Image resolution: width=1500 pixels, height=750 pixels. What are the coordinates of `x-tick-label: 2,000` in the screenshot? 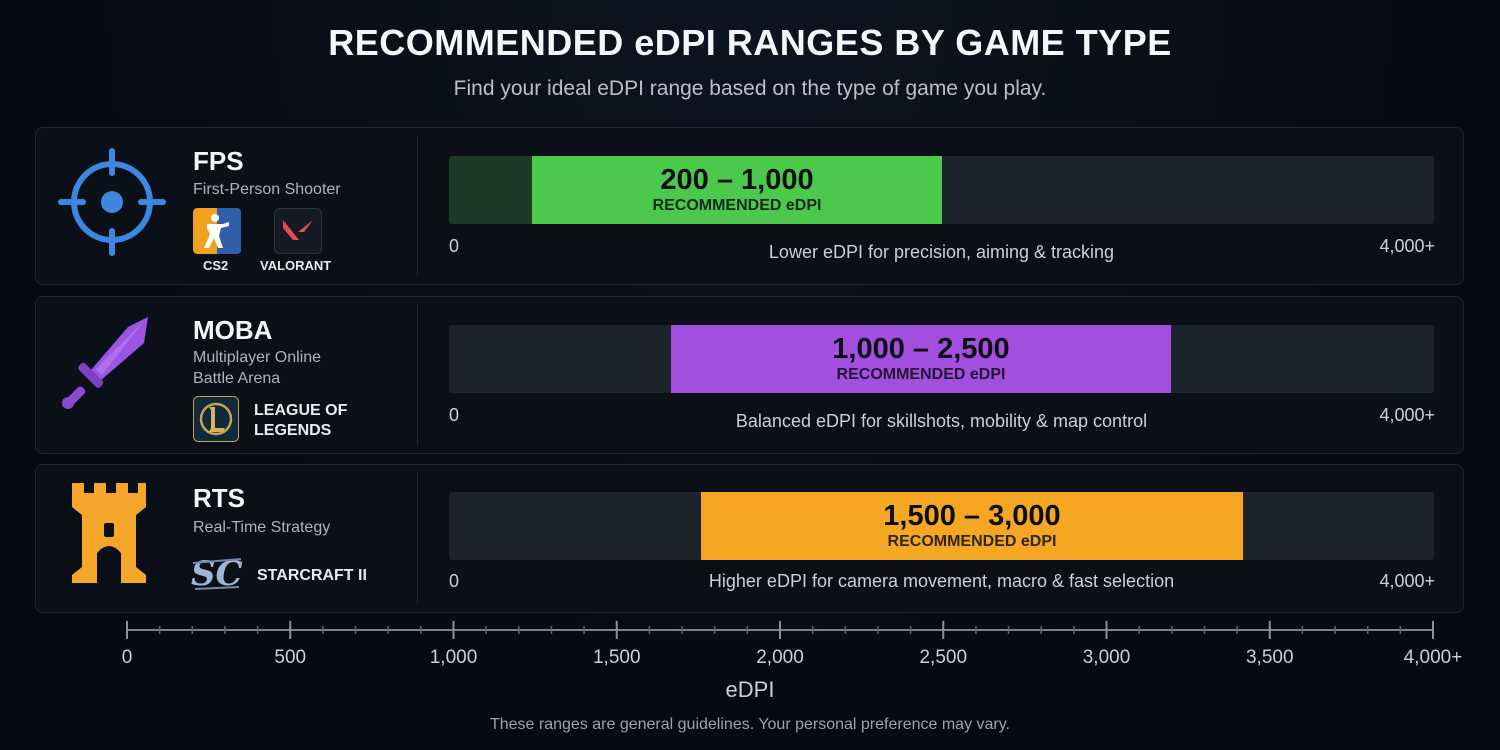 It's located at (780, 657).